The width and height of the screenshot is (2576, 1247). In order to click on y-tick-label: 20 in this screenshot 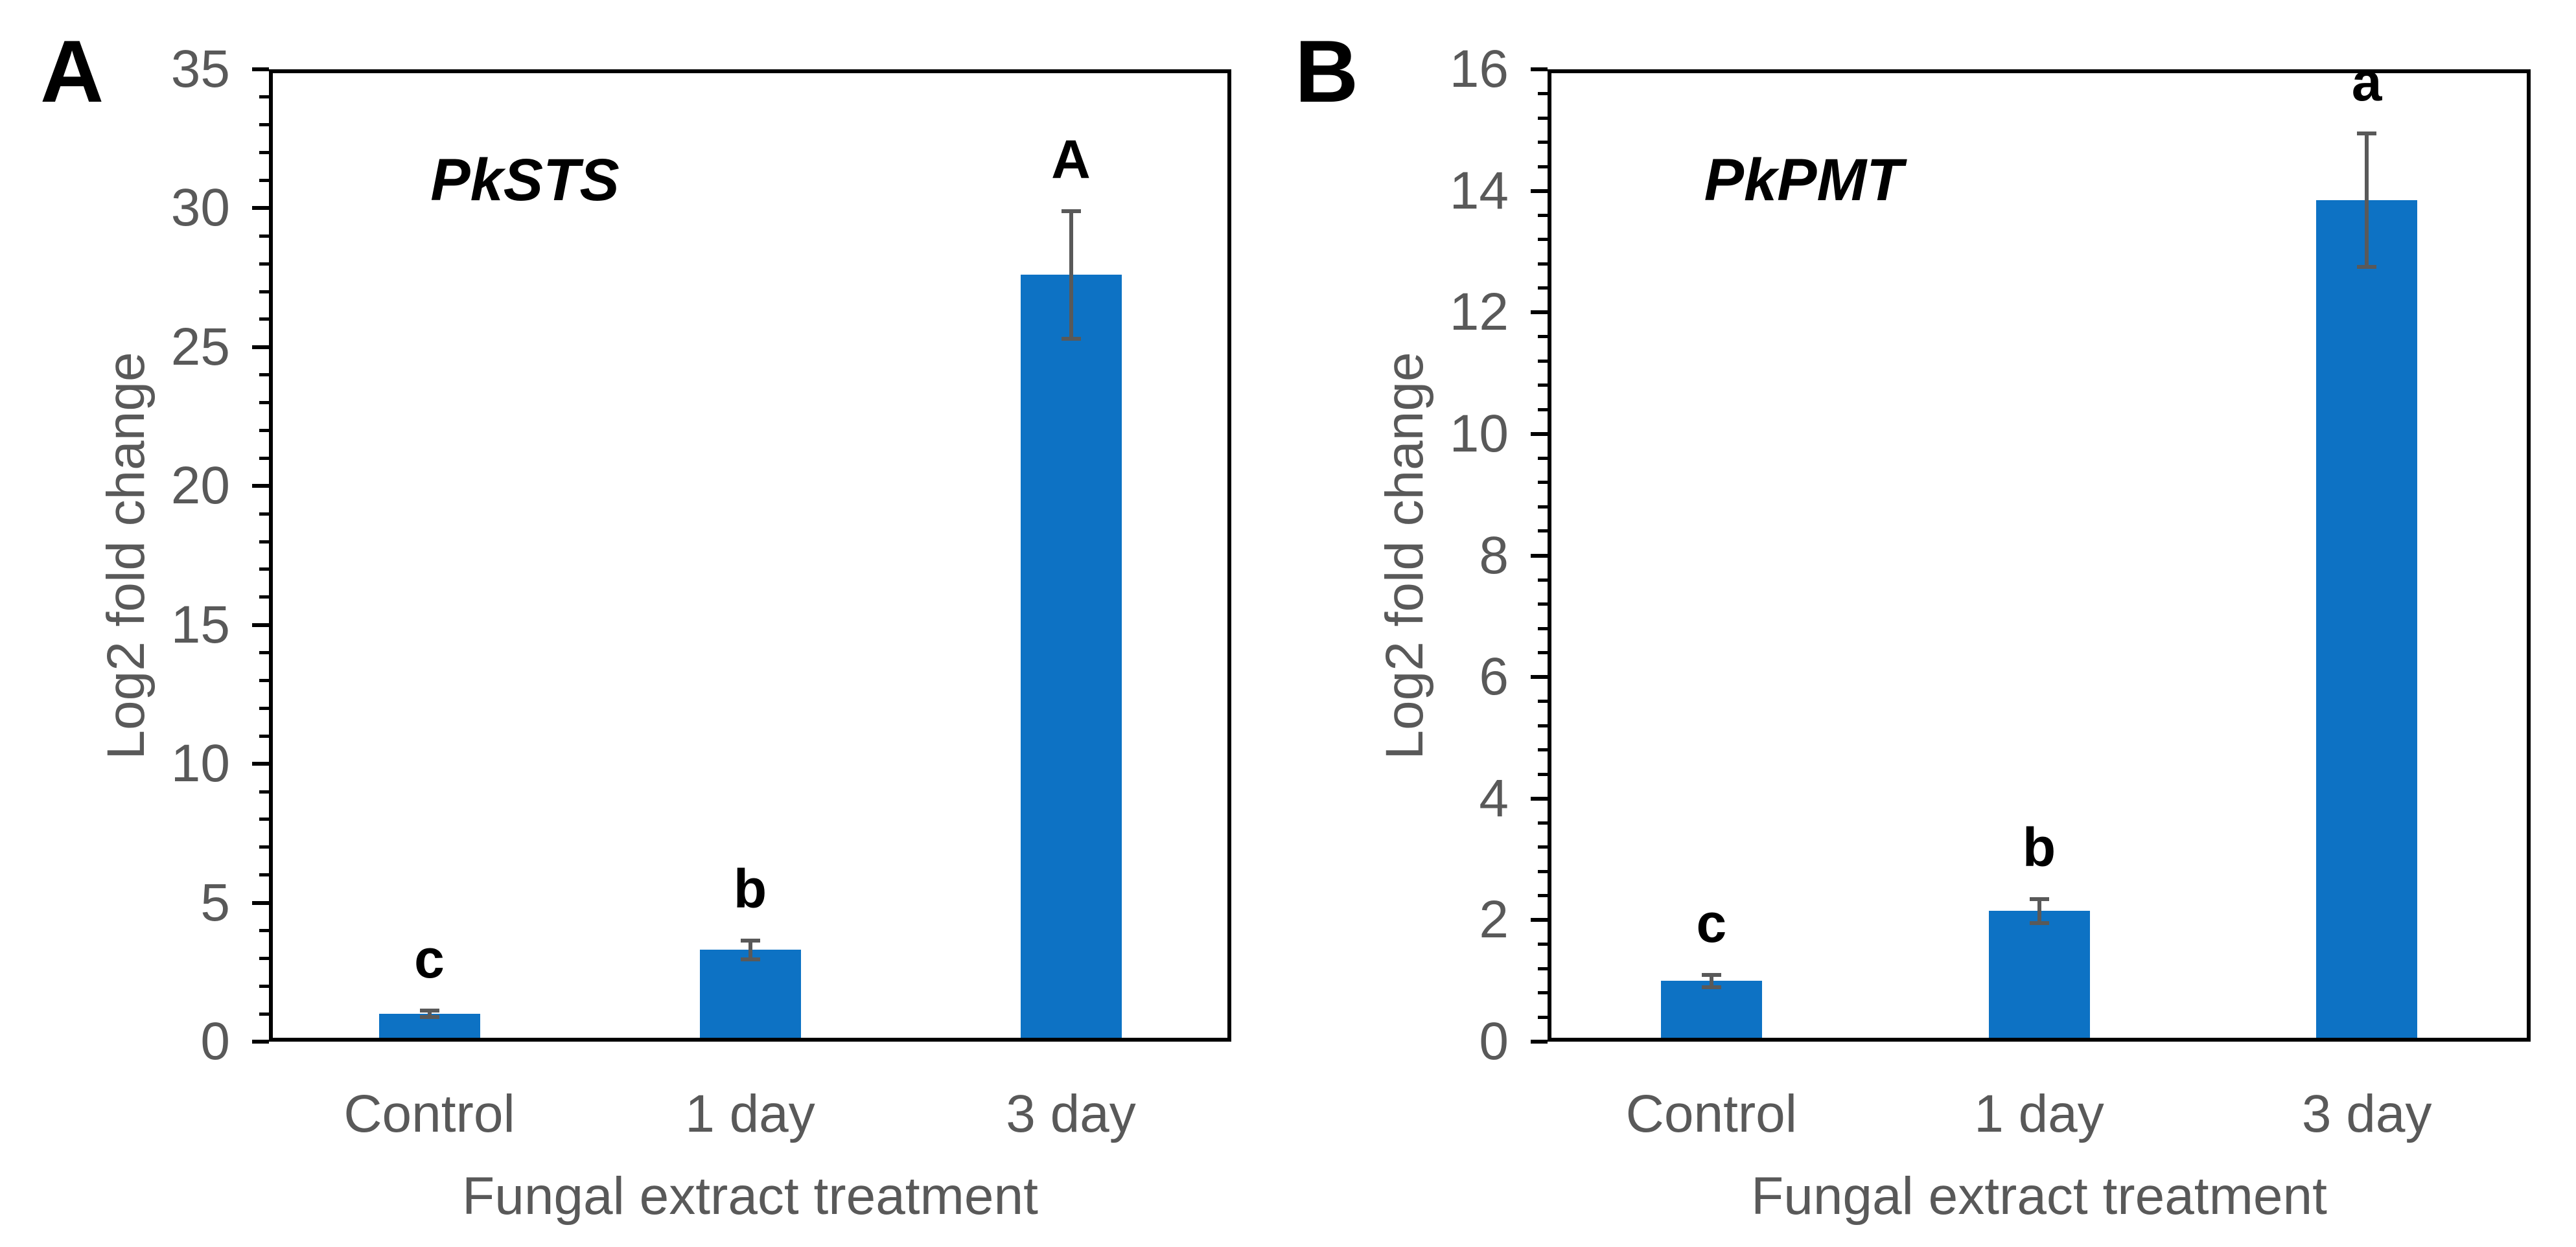, I will do `click(200, 486)`.